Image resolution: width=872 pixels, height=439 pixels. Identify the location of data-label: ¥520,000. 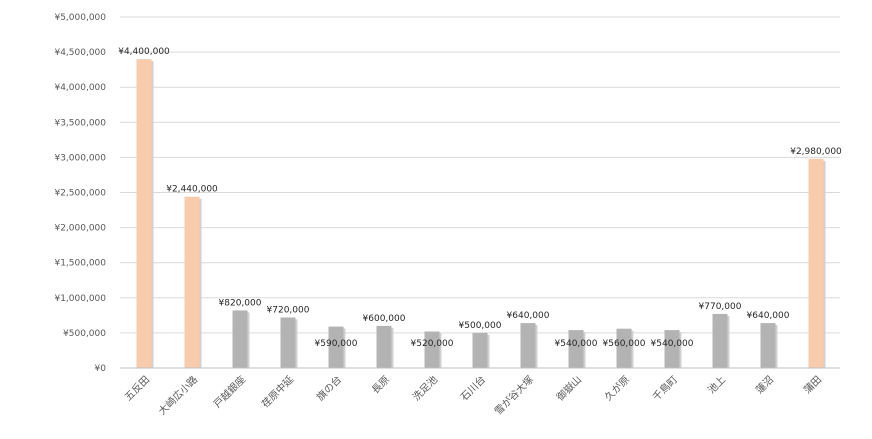
(432, 344).